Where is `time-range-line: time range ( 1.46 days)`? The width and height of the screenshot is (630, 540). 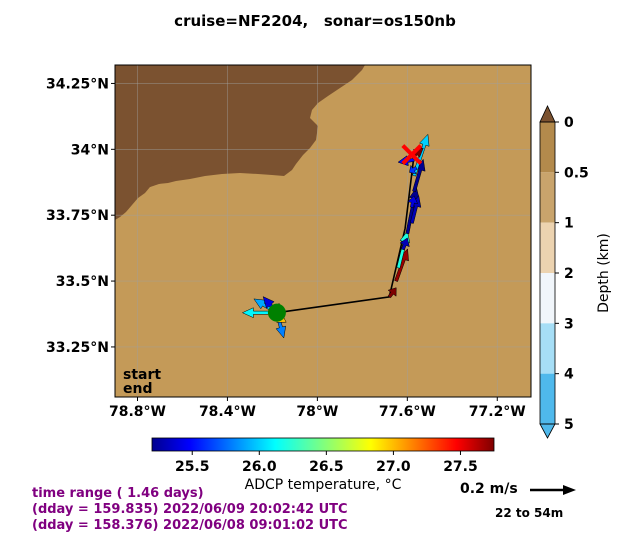
time-range-line: time range ( 1.46 days) is located at coordinates (118, 493).